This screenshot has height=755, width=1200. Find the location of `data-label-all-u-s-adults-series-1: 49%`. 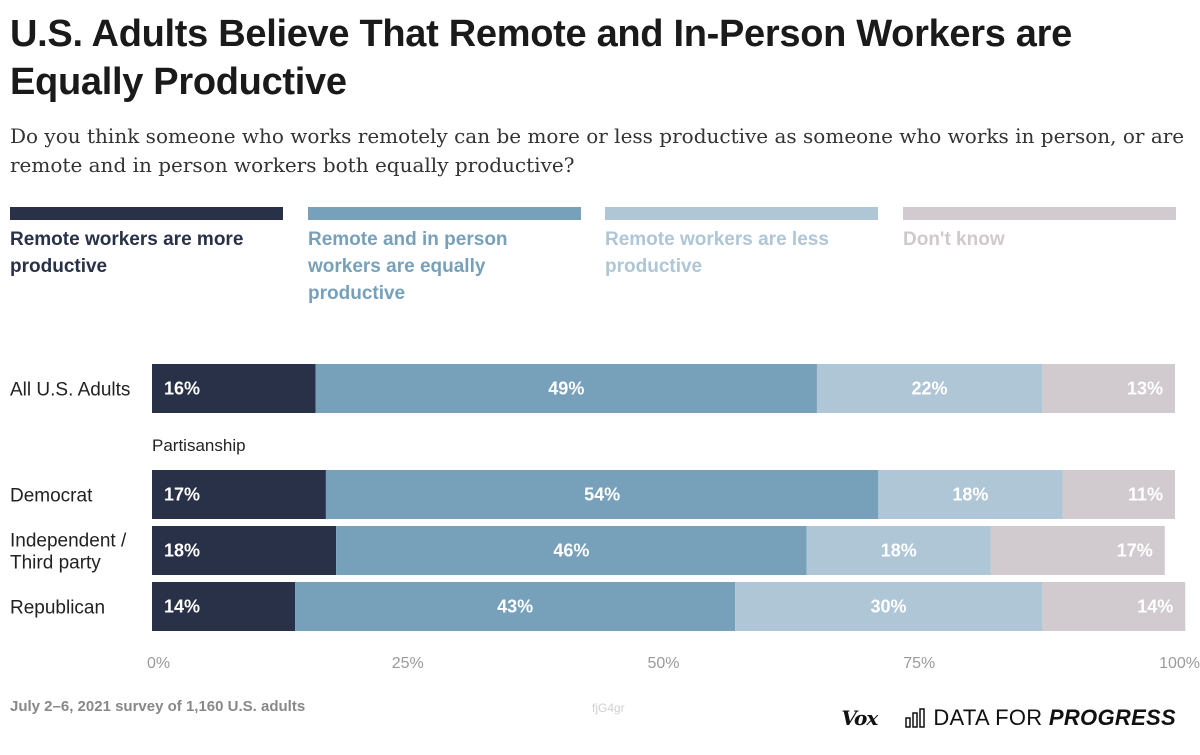

data-label-all-u-s-adults-series-1: 49% is located at coordinates (566, 389).